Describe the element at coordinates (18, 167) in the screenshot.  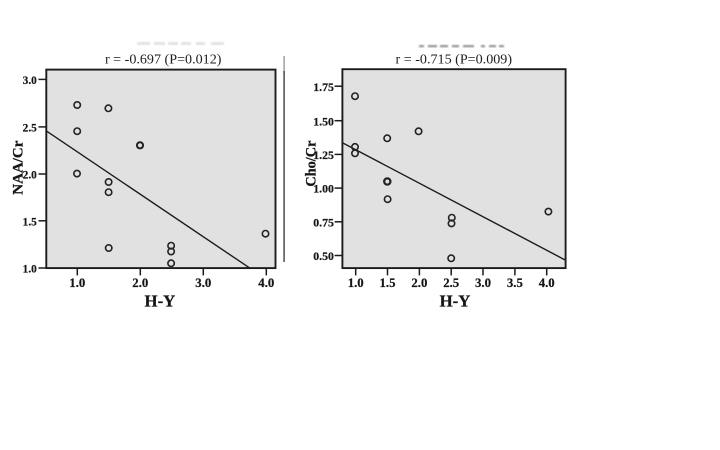
I see `svg-text: NAA/Cr` at that location.